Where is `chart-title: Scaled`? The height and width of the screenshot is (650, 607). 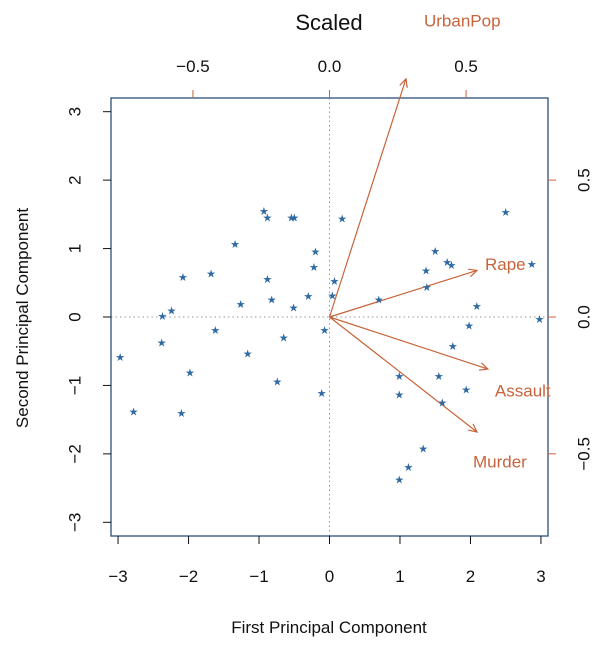
chart-title: Scaled is located at coordinates (328, 22).